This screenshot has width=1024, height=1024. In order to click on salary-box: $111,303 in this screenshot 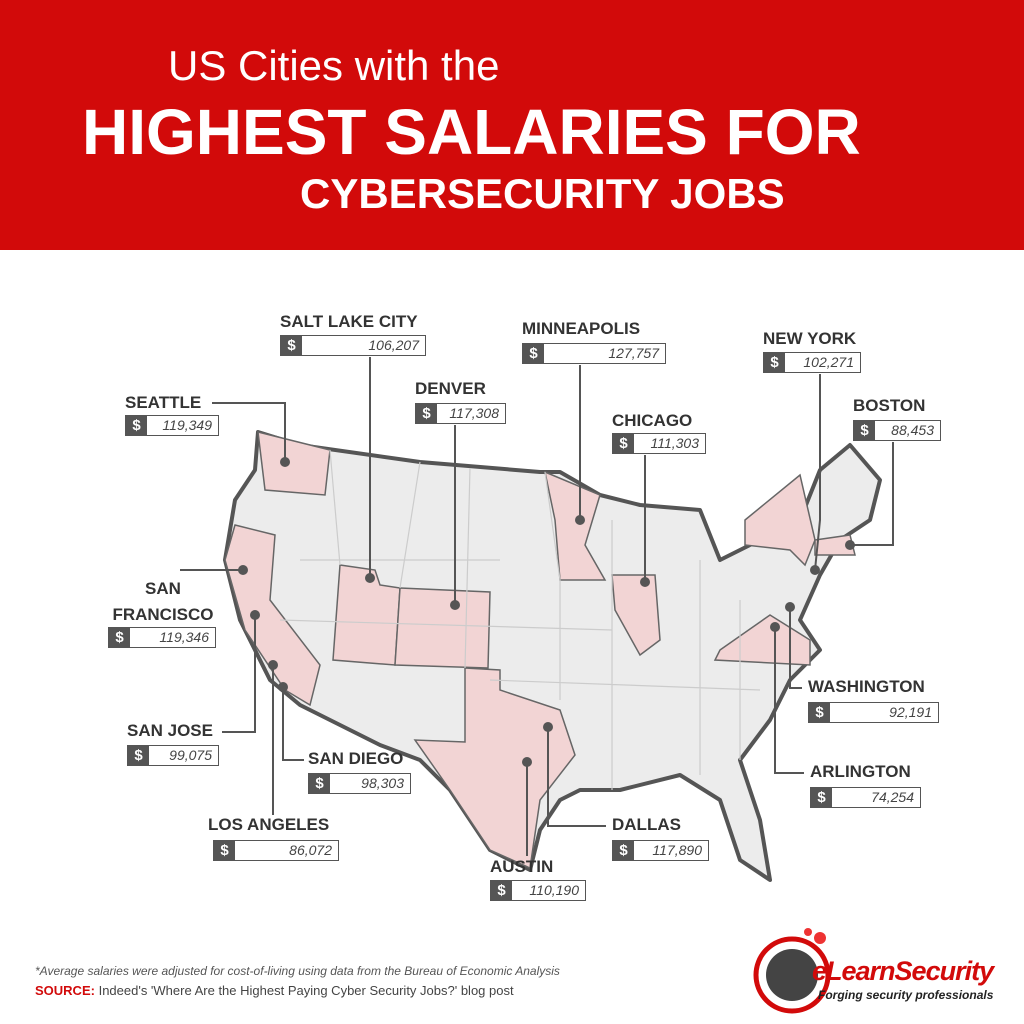, I will do `click(659, 443)`.